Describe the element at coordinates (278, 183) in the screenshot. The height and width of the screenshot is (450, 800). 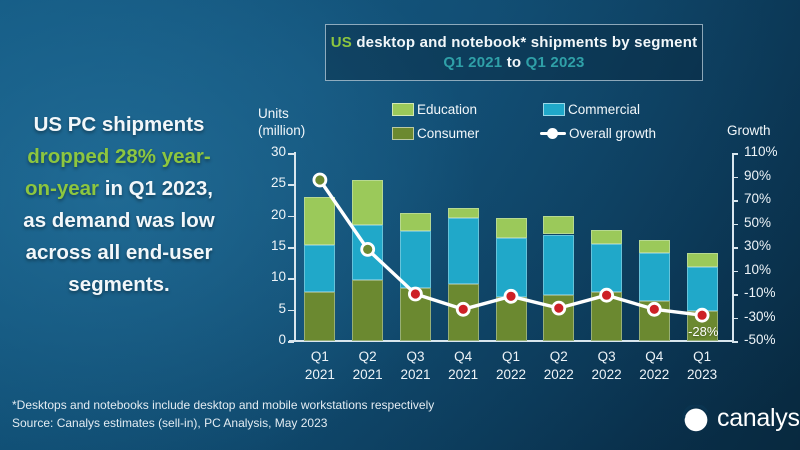
I see `left-tick-label: 25` at that location.